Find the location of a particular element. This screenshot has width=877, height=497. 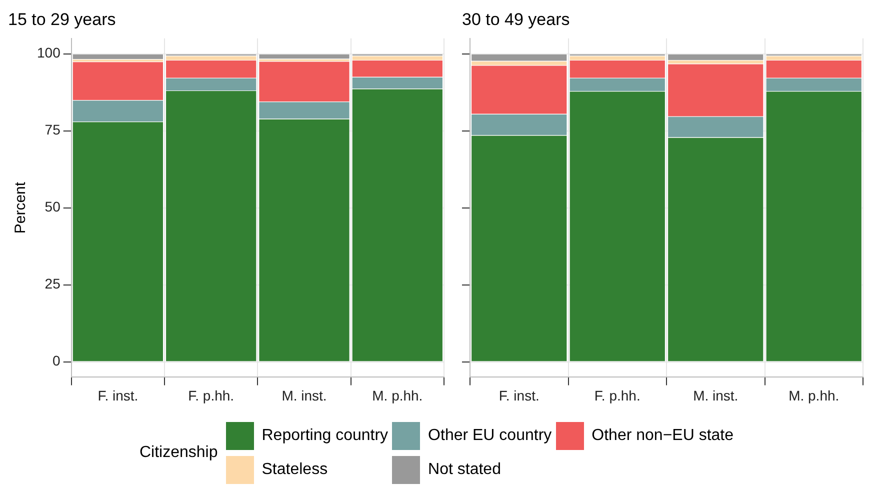

chart-title: 30 to 49 years is located at coordinates (516, 19).